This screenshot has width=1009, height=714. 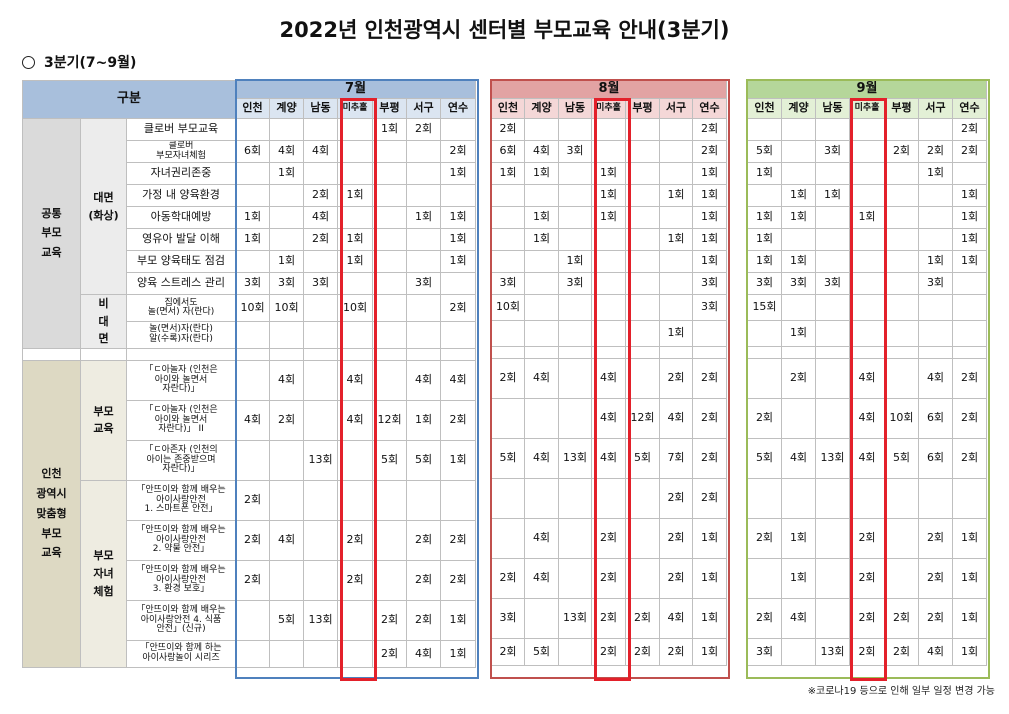 I want to click on count-cell: 5회, so click(x=390, y=460).